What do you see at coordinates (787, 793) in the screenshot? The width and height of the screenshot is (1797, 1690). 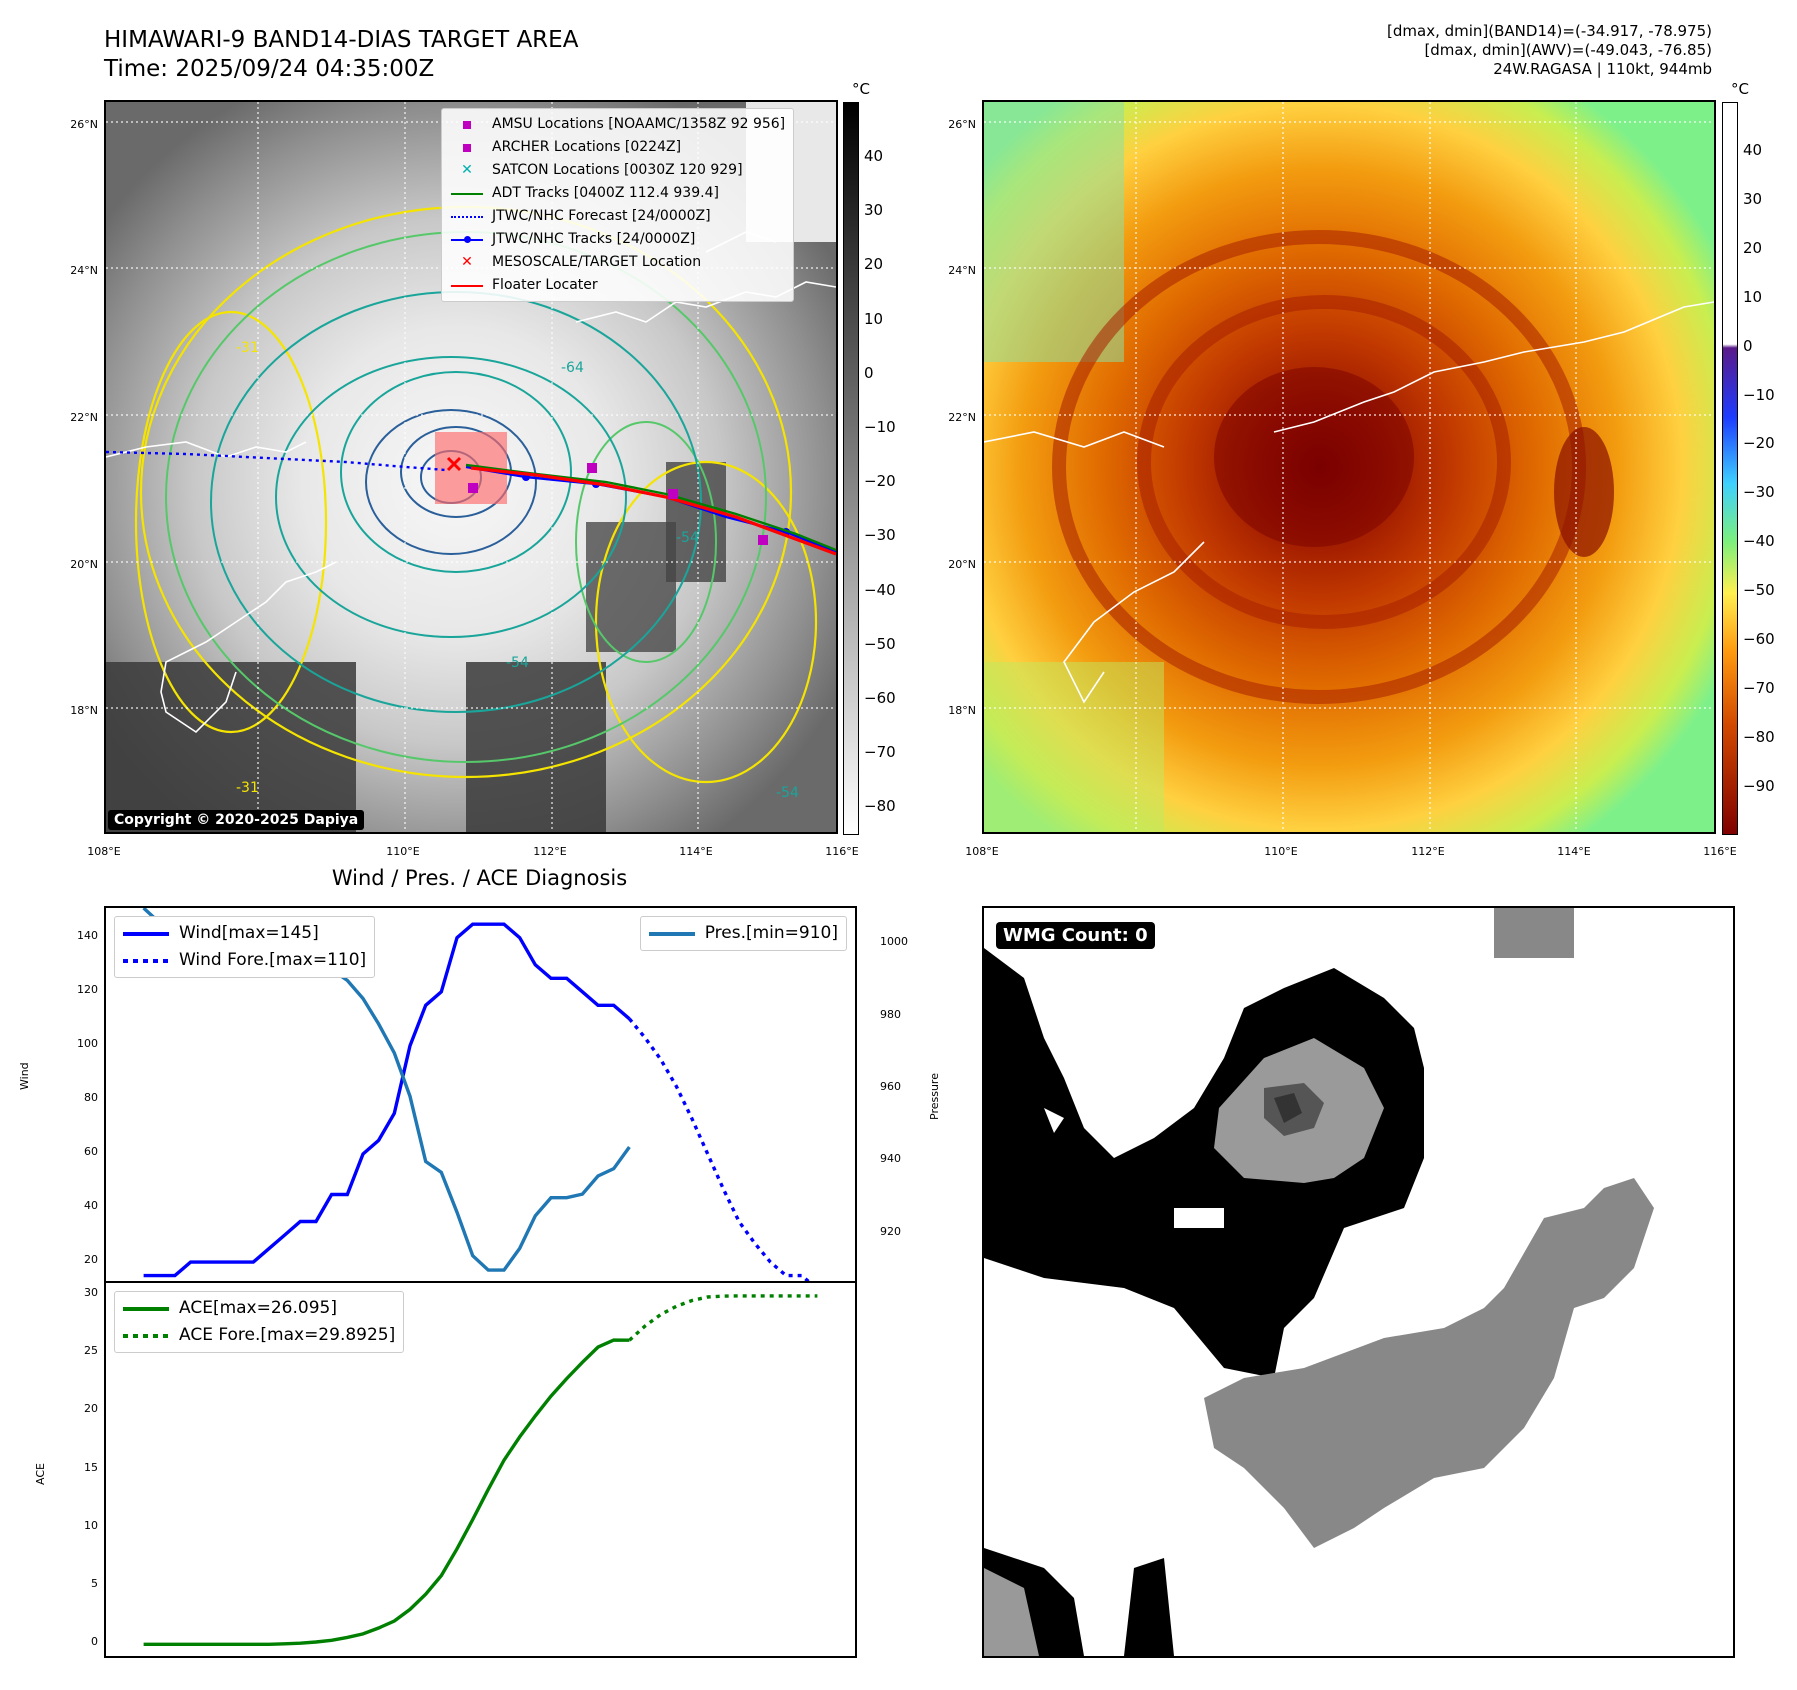 I see `contour-label-6: -54` at bounding box center [787, 793].